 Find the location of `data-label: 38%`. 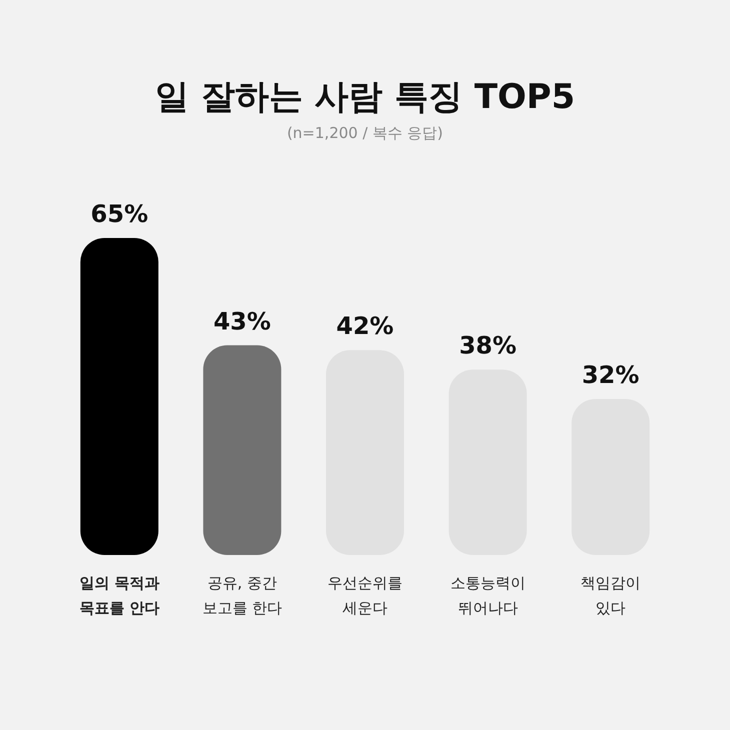

data-label: 38% is located at coordinates (488, 346).